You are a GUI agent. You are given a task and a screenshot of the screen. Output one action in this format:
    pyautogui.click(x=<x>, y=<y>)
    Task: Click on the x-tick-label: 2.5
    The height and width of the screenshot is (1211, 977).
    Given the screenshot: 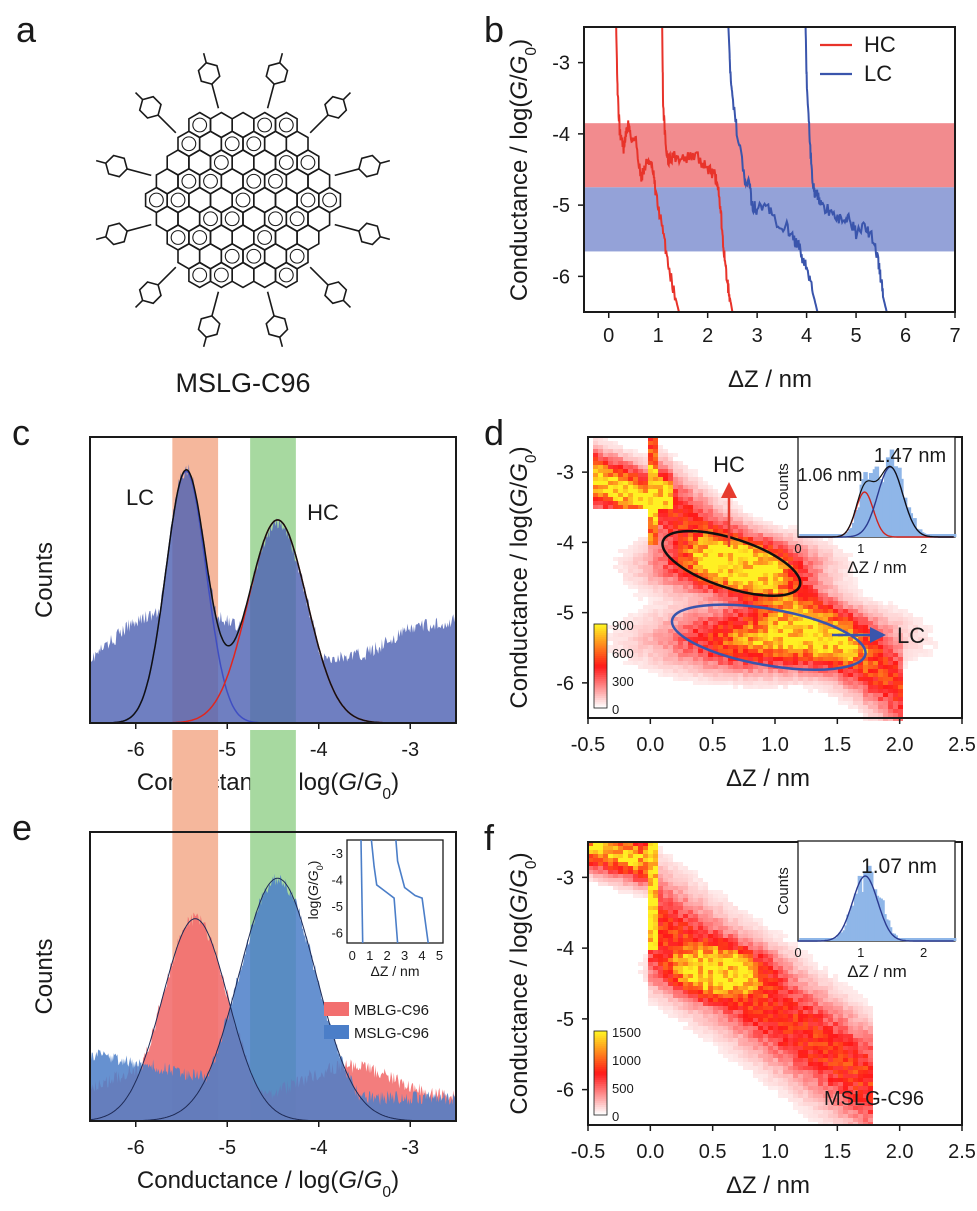 What is the action you would take?
    pyautogui.click(x=962, y=745)
    